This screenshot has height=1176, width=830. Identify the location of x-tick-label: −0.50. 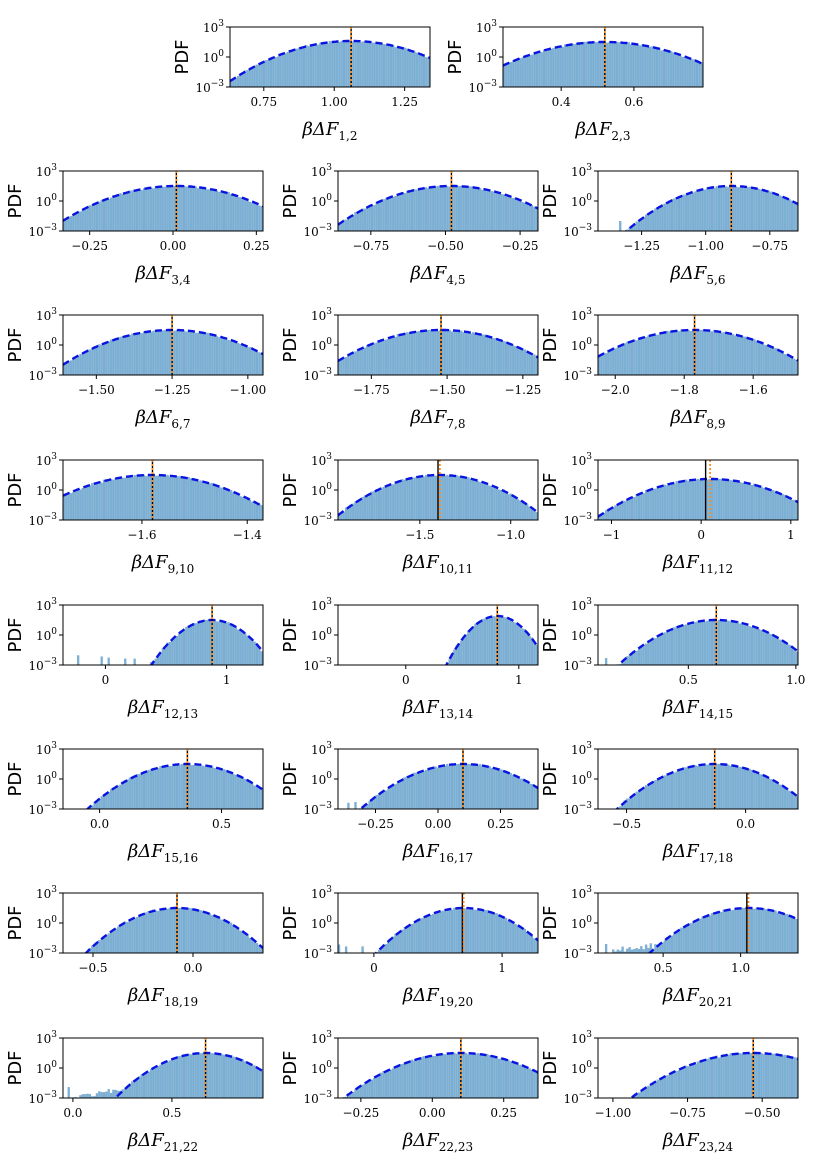
(762, 1113).